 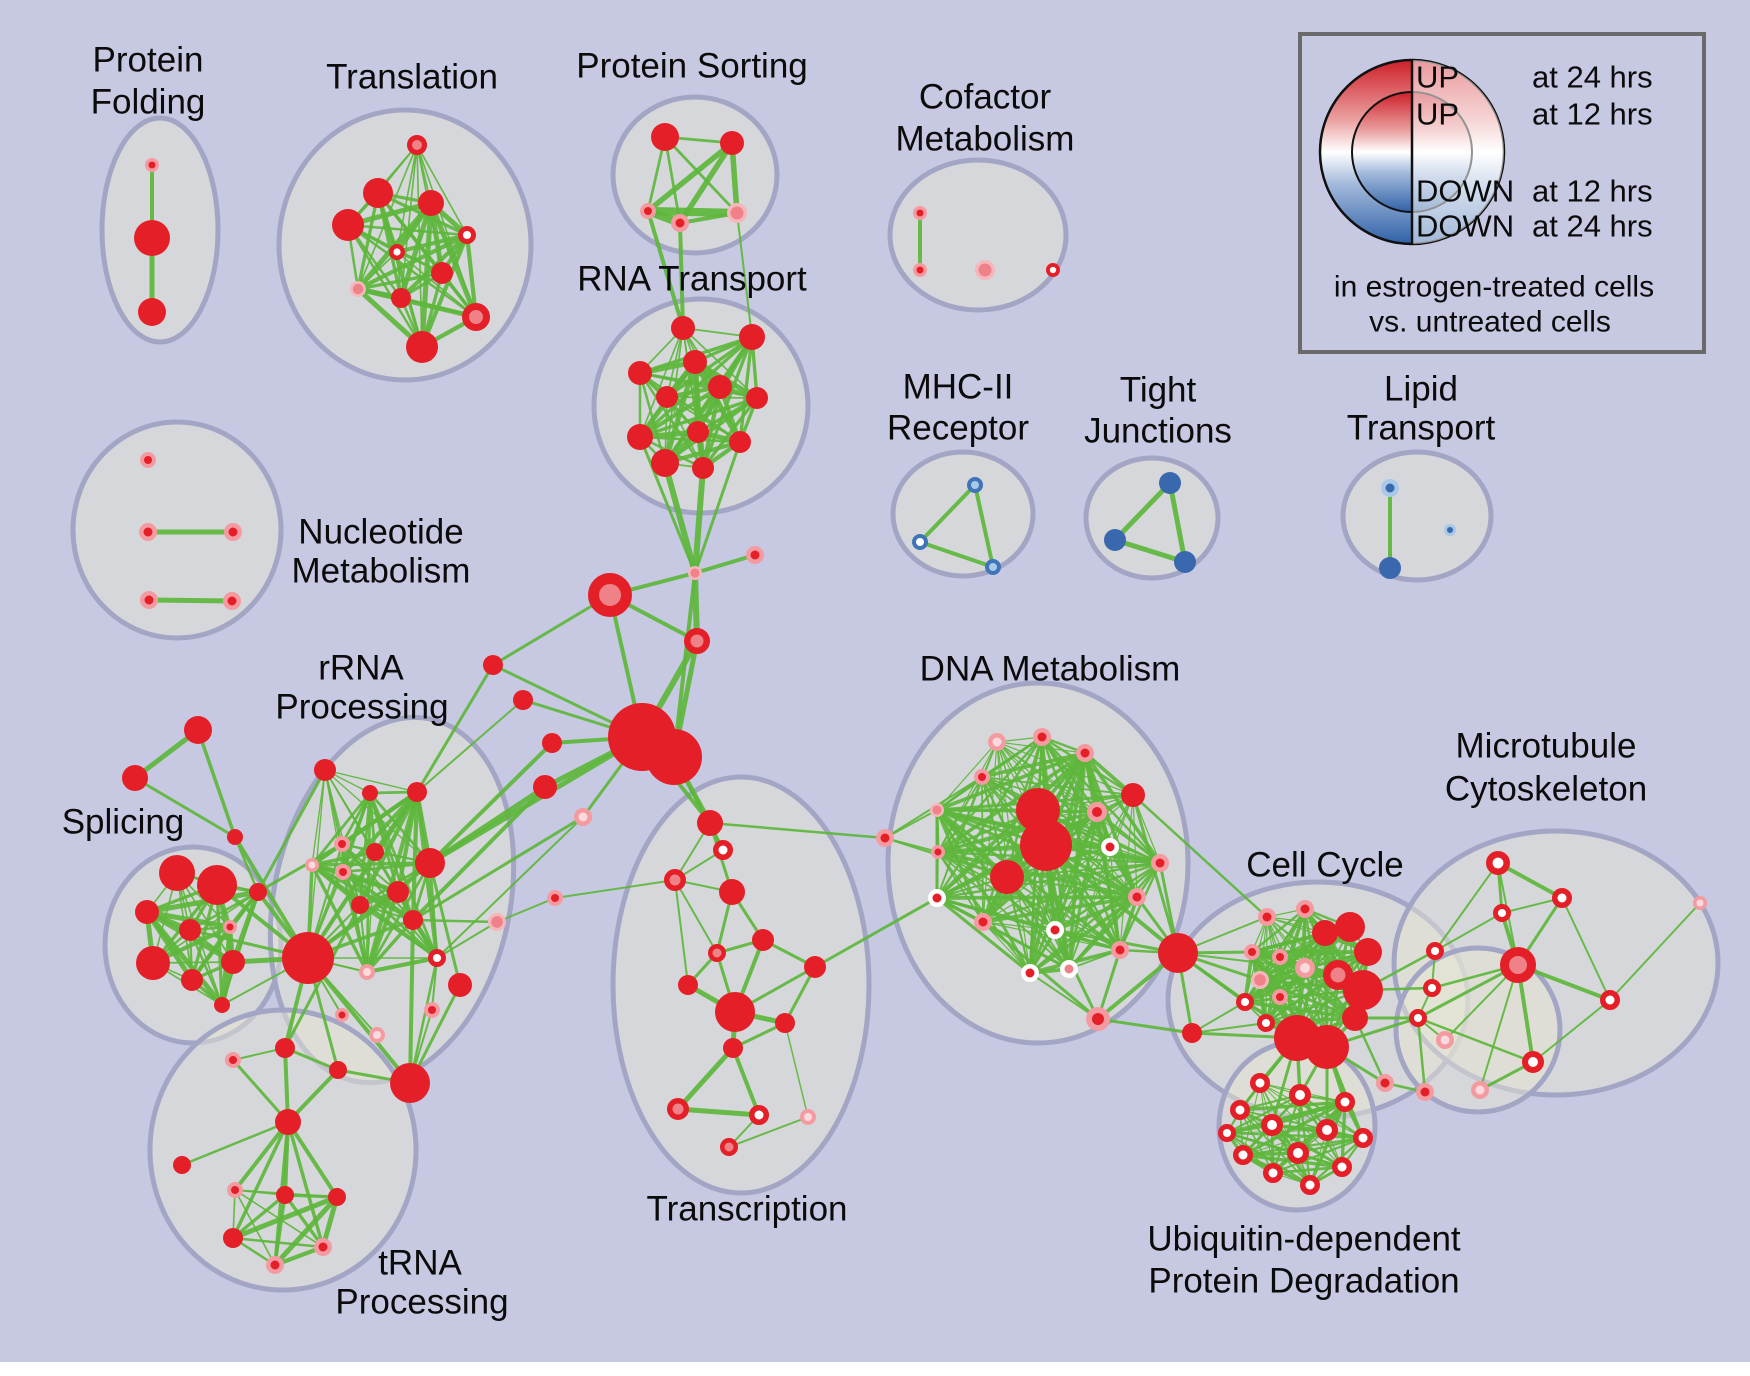 What do you see at coordinates (487, 825) in the screenshot?
I see `edge-mid1-rr6` at bounding box center [487, 825].